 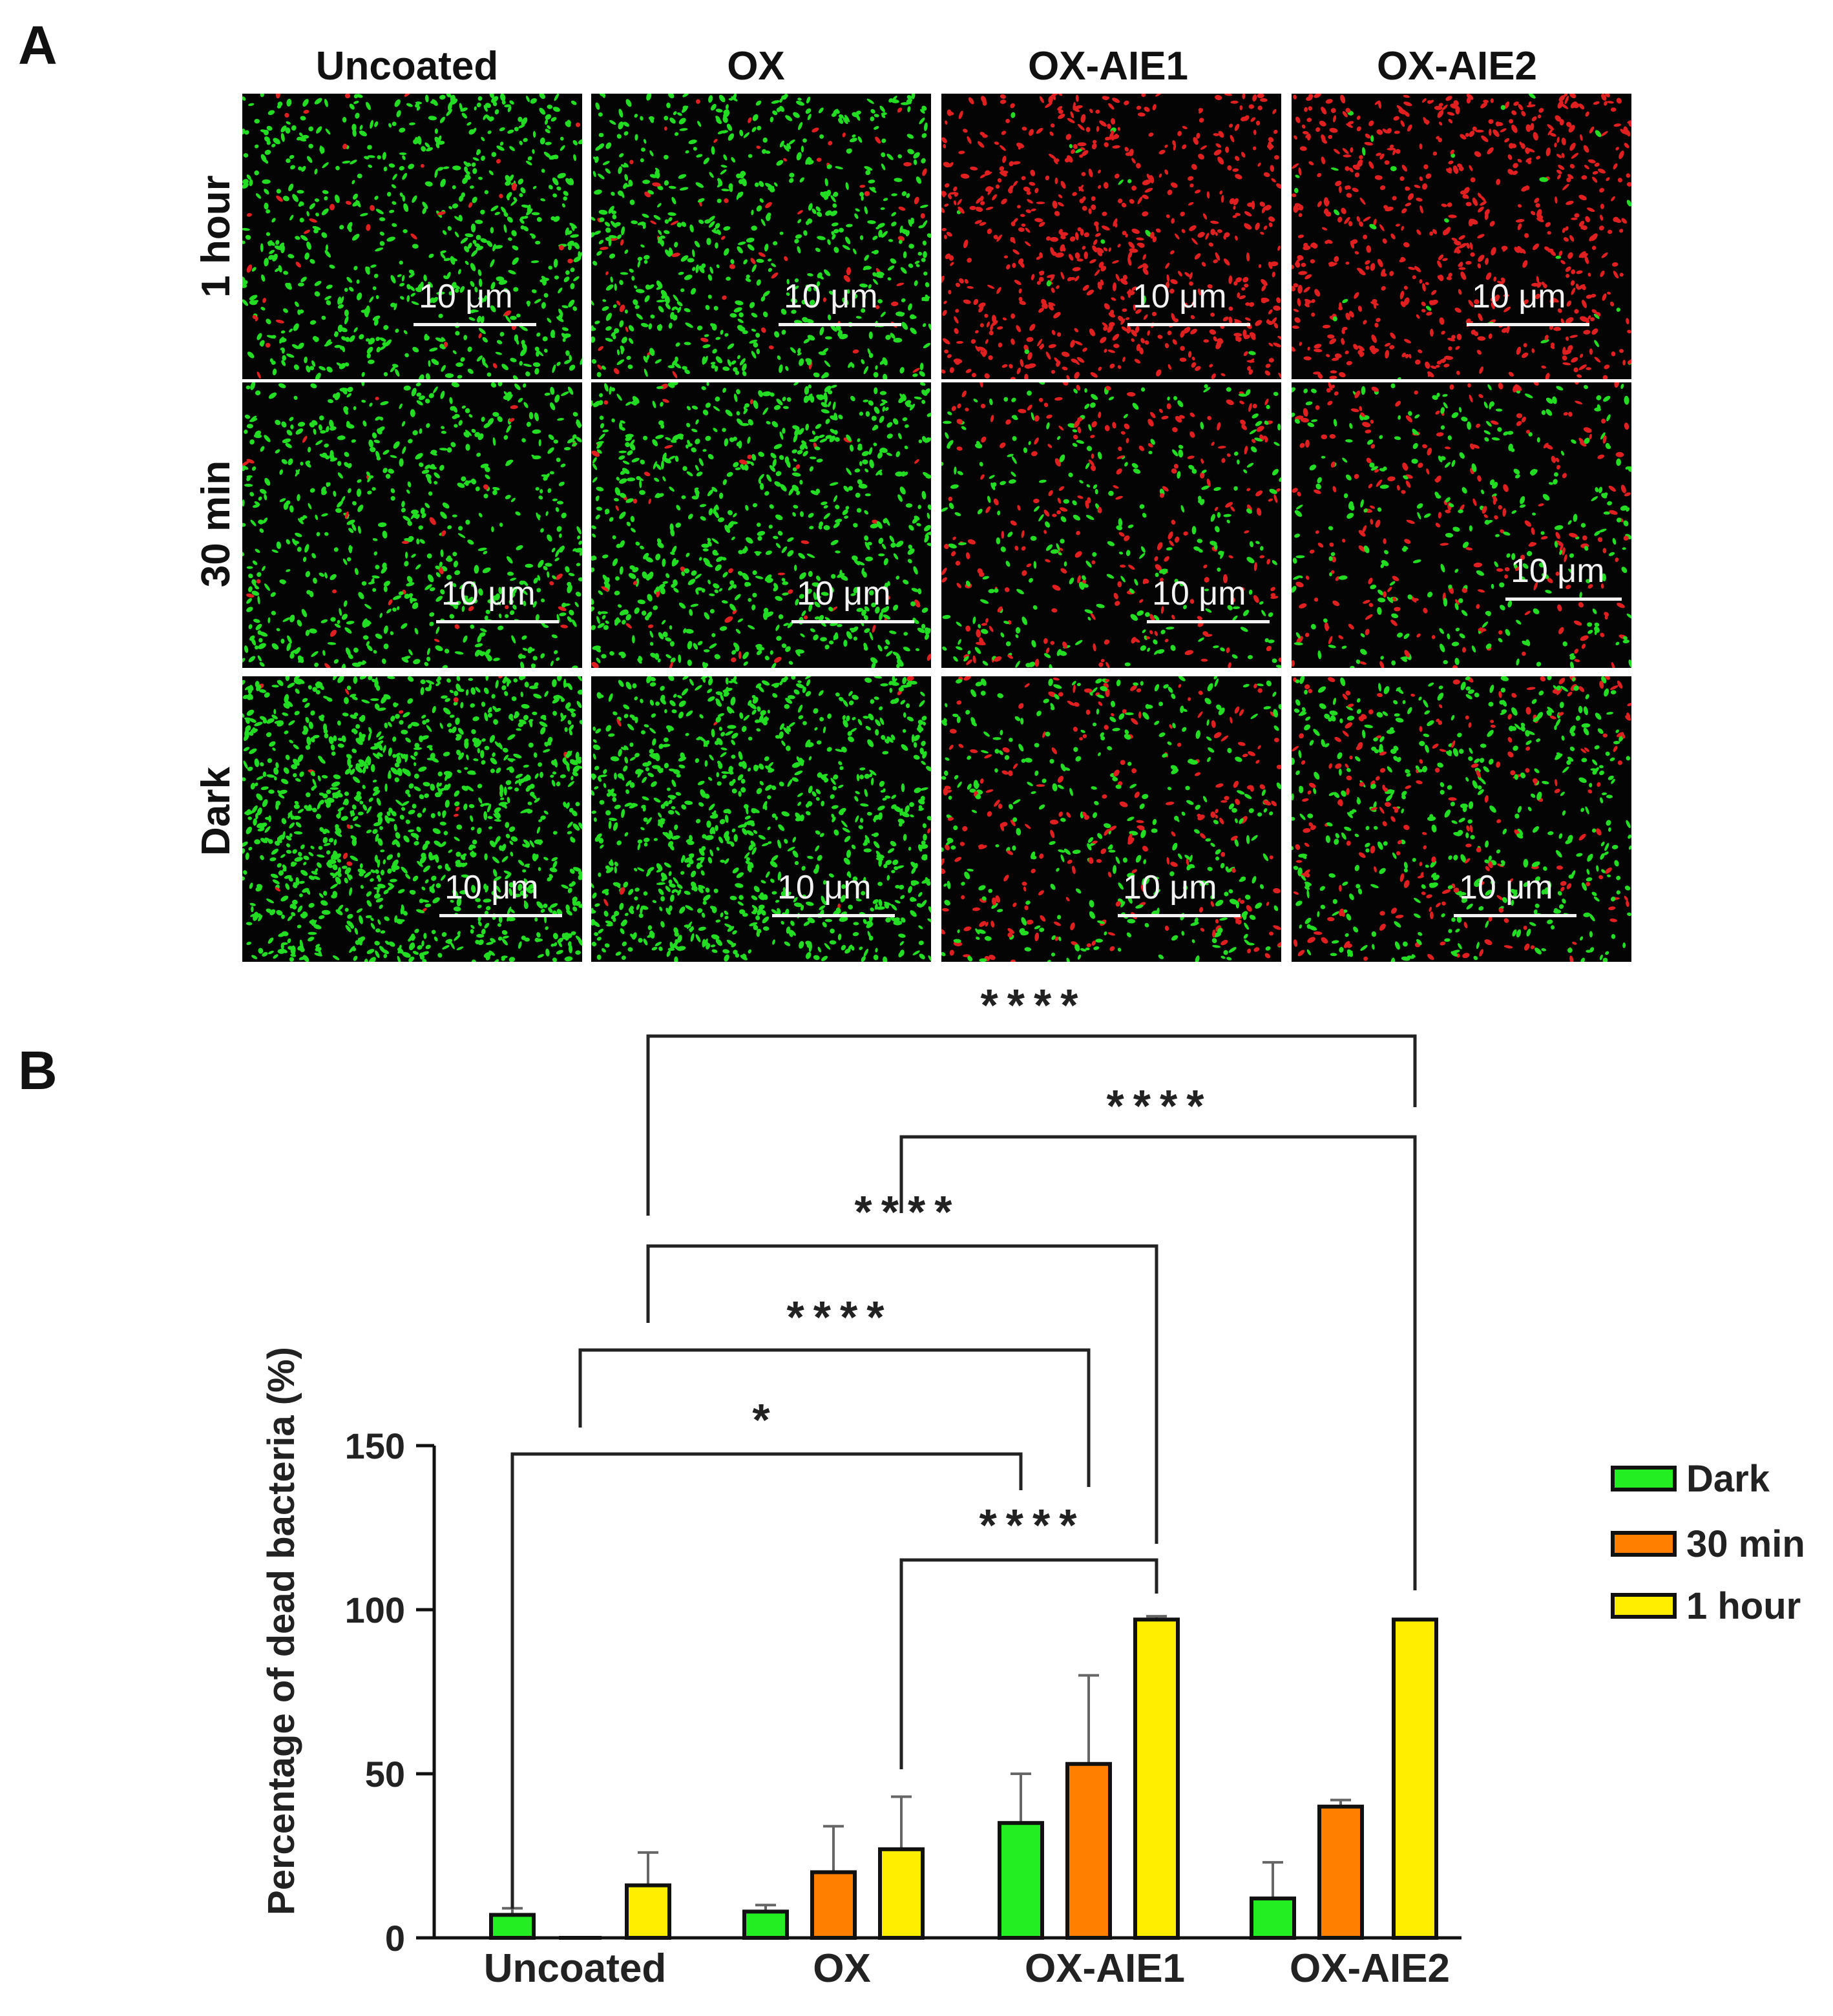 I want to click on y-tick-label: 150, so click(x=375, y=1446).